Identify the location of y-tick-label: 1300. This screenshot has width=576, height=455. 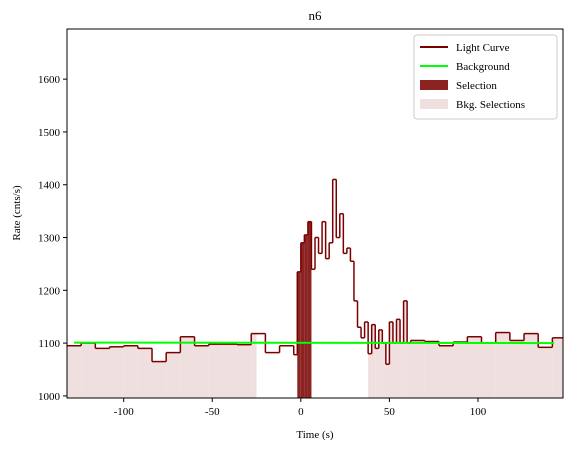
(49, 239).